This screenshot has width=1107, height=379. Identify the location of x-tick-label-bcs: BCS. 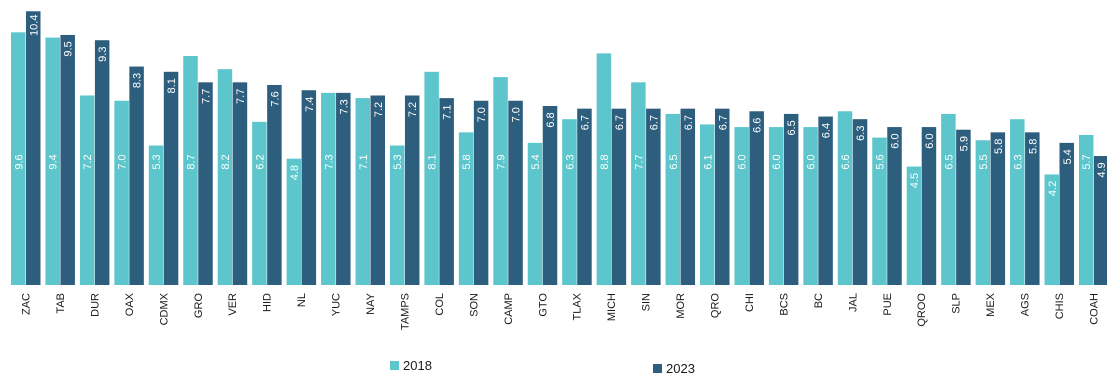
(784, 304).